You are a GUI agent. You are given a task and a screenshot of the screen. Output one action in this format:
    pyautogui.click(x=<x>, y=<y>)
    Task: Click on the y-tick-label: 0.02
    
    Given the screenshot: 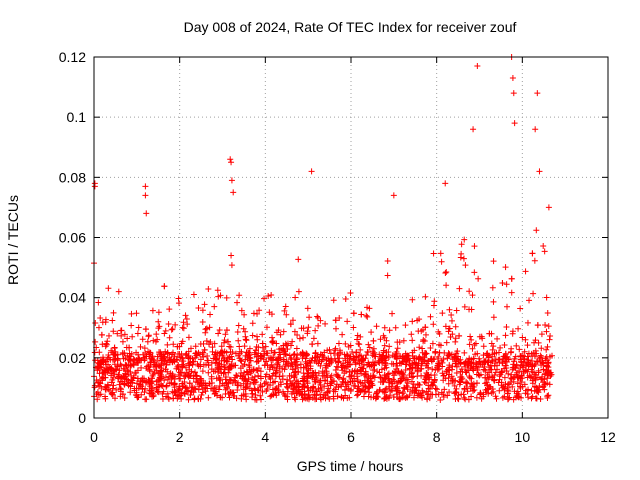 What is the action you would take?
    pyautogui.click(x=72, y=358)
    